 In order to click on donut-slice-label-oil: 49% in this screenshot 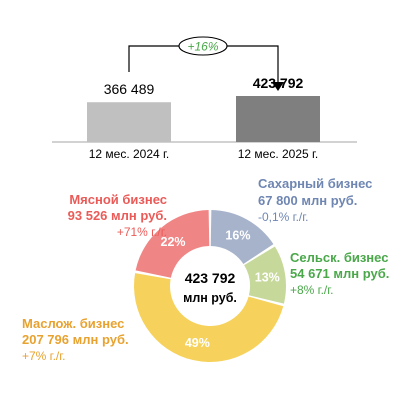, I will do `click(197, 343)`.